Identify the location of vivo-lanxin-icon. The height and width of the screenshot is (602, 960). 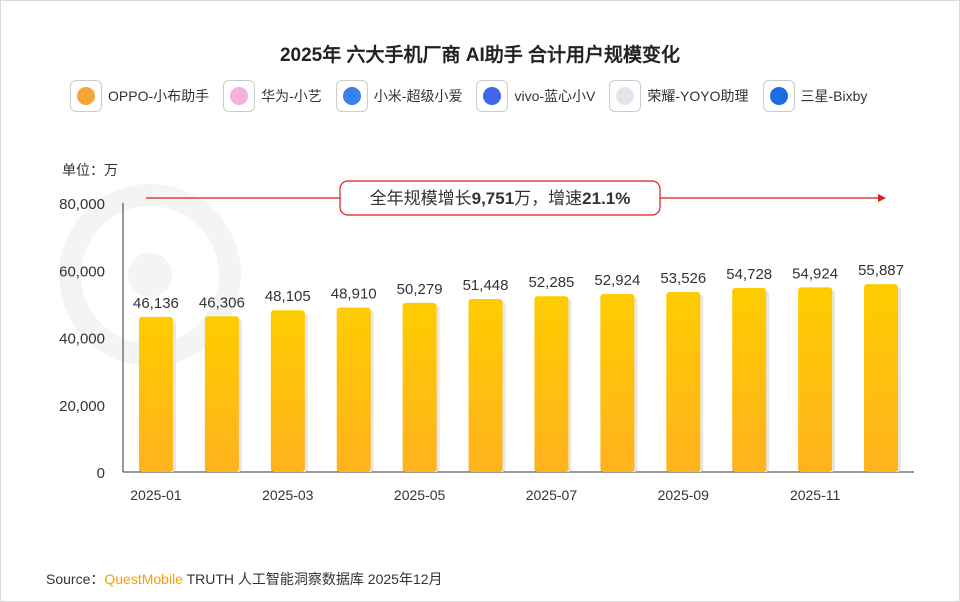
(492, 96).